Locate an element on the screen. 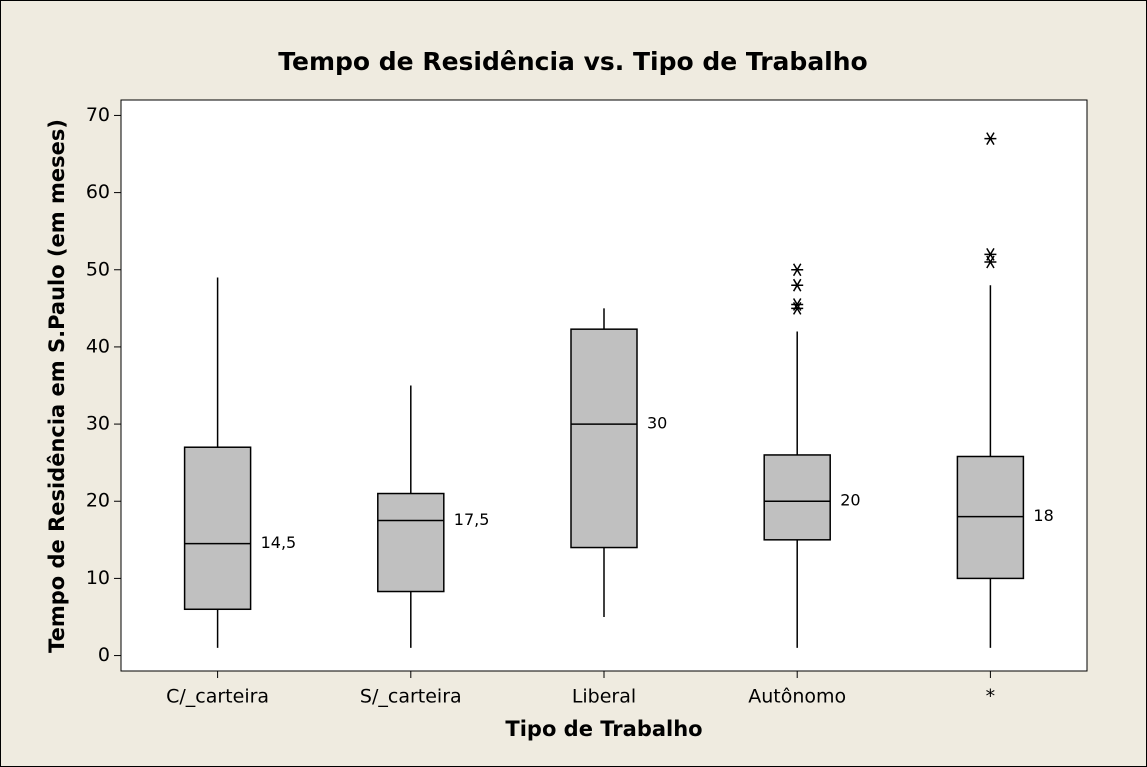 This screenshot has height=767, width=1147. y-tick-label: 0 is located at coordinates (104, 655).